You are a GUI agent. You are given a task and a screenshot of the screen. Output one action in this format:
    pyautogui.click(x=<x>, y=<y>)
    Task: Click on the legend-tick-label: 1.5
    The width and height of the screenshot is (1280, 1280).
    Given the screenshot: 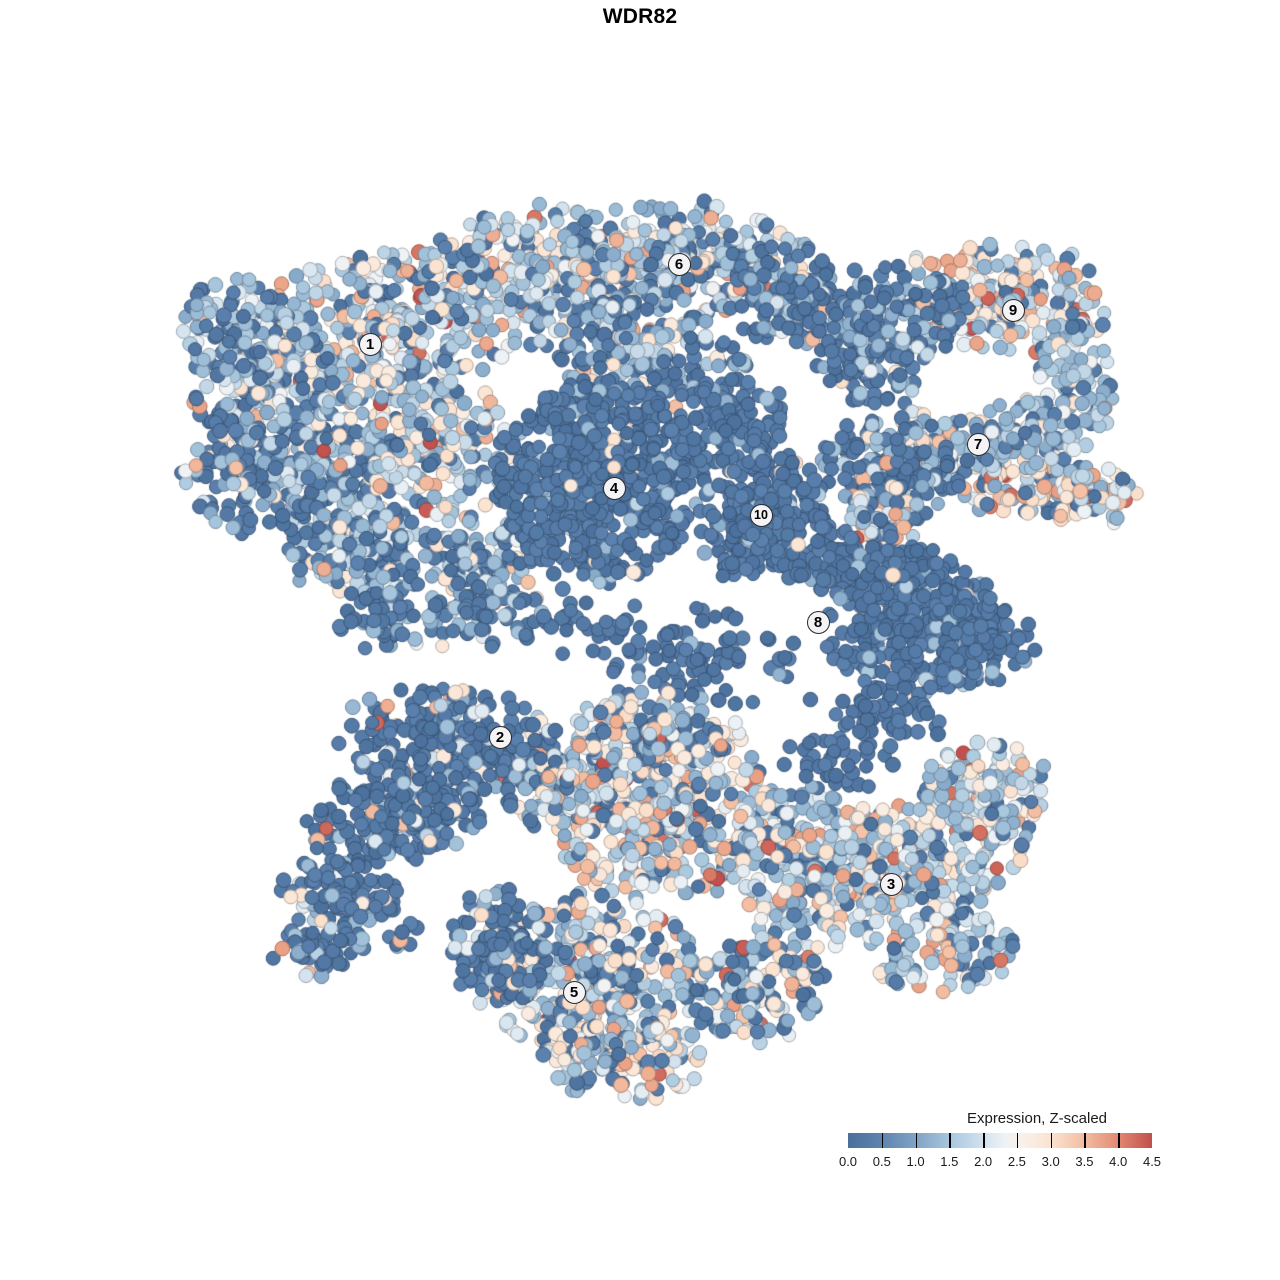 What is the action you would take?
    pyautogui.click(x=949, y=1161)
    